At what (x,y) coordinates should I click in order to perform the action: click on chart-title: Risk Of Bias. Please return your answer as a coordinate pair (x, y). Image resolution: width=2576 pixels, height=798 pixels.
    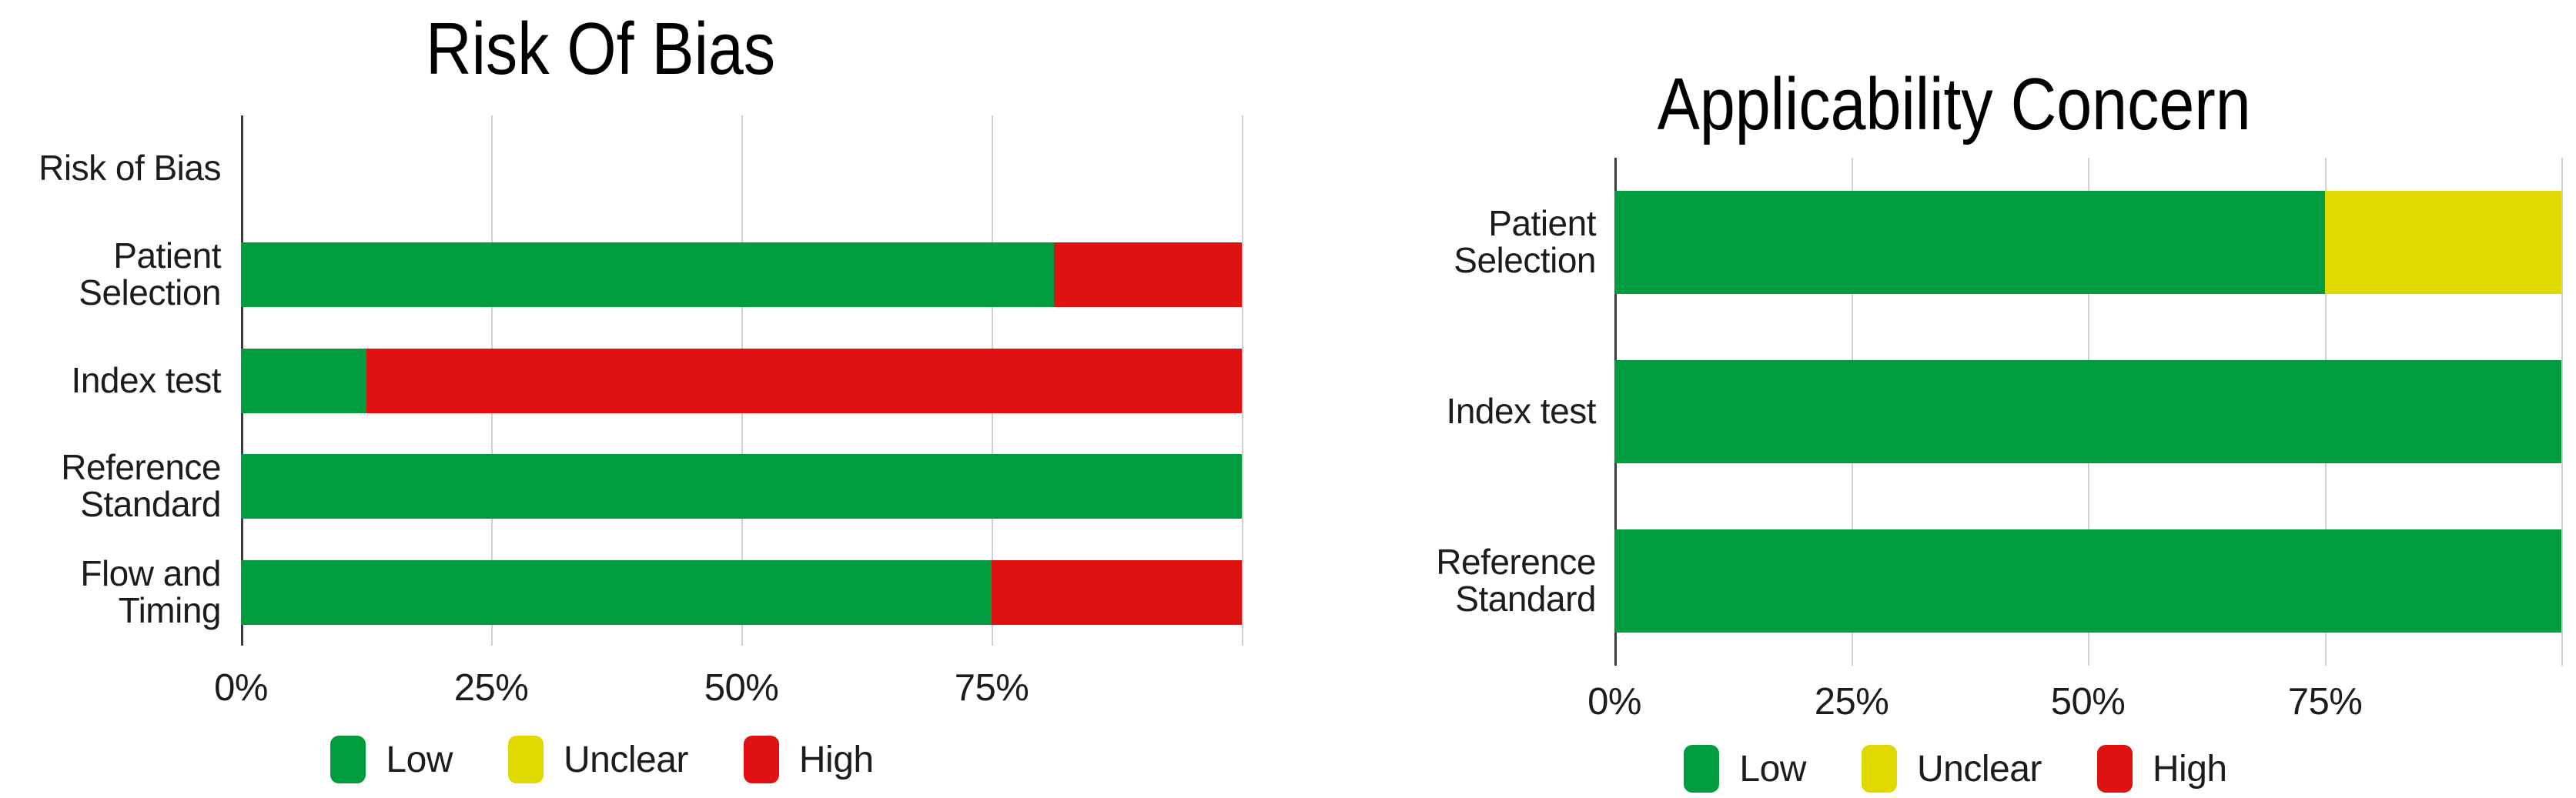
    Looking at the image, I should click on (601, 49).